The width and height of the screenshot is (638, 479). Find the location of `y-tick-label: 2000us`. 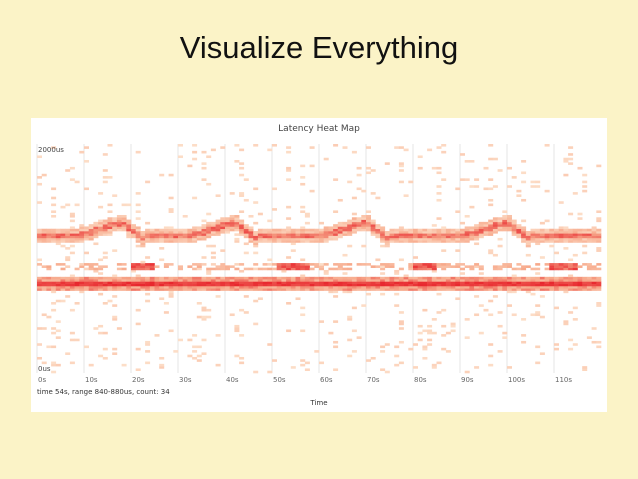

y-tick-label: 2000us is located at coordinates (51, 150).